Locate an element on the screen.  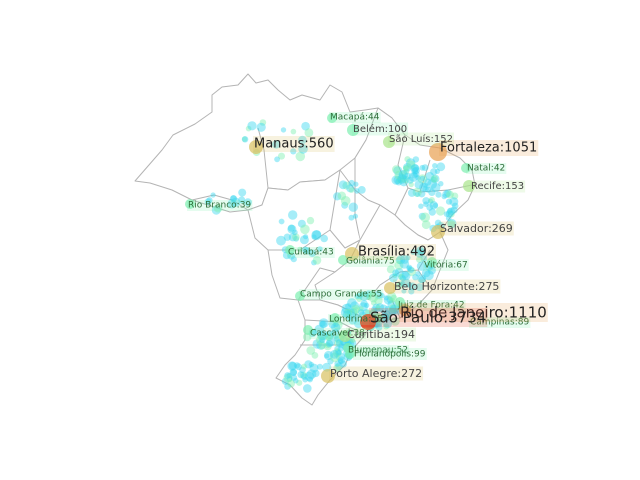
city-label-fortaleza: Fortaleza:1051 is located at coordinates (488, 148).